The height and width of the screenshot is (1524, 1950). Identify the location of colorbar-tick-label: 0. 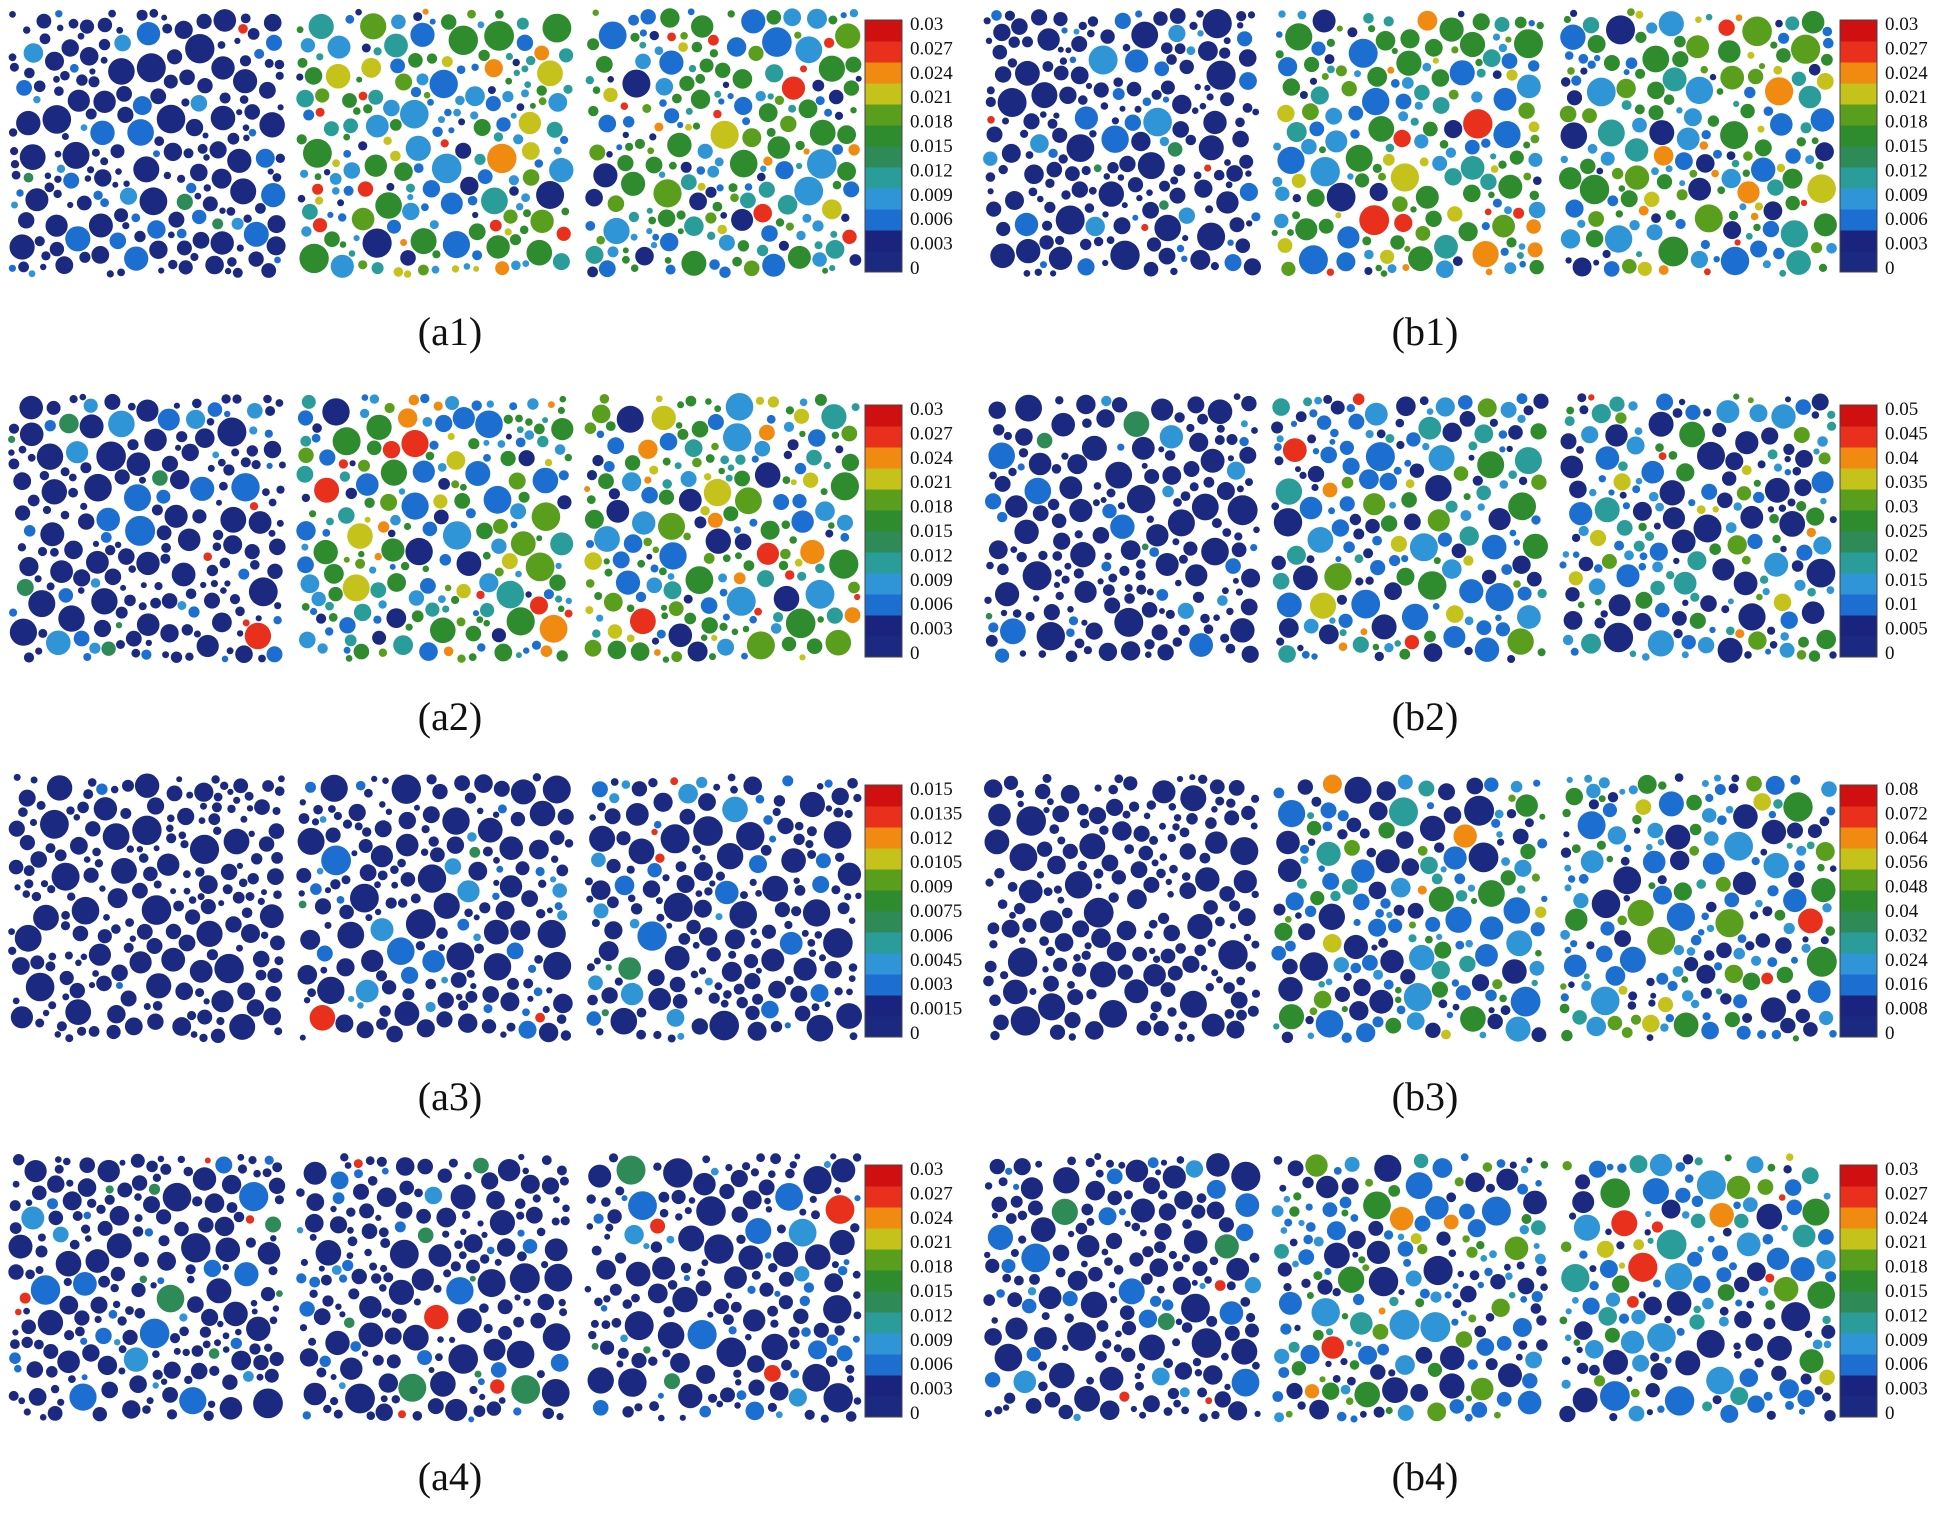
(915, 653).